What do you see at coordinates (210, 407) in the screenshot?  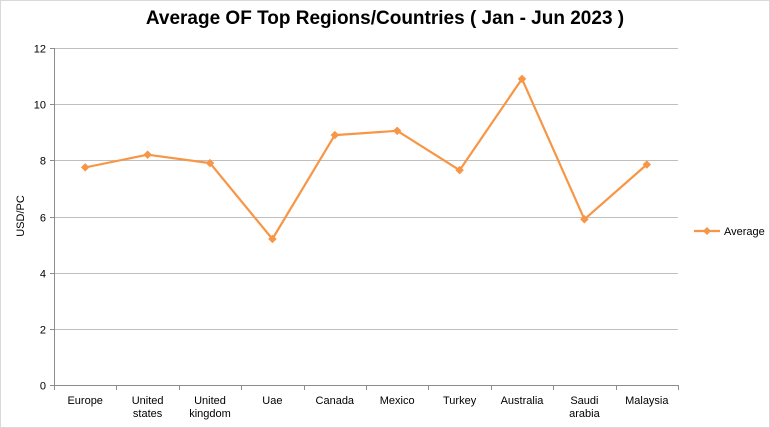 I see `x-tick-label: United kingdom` at bounding box center [210, 407].